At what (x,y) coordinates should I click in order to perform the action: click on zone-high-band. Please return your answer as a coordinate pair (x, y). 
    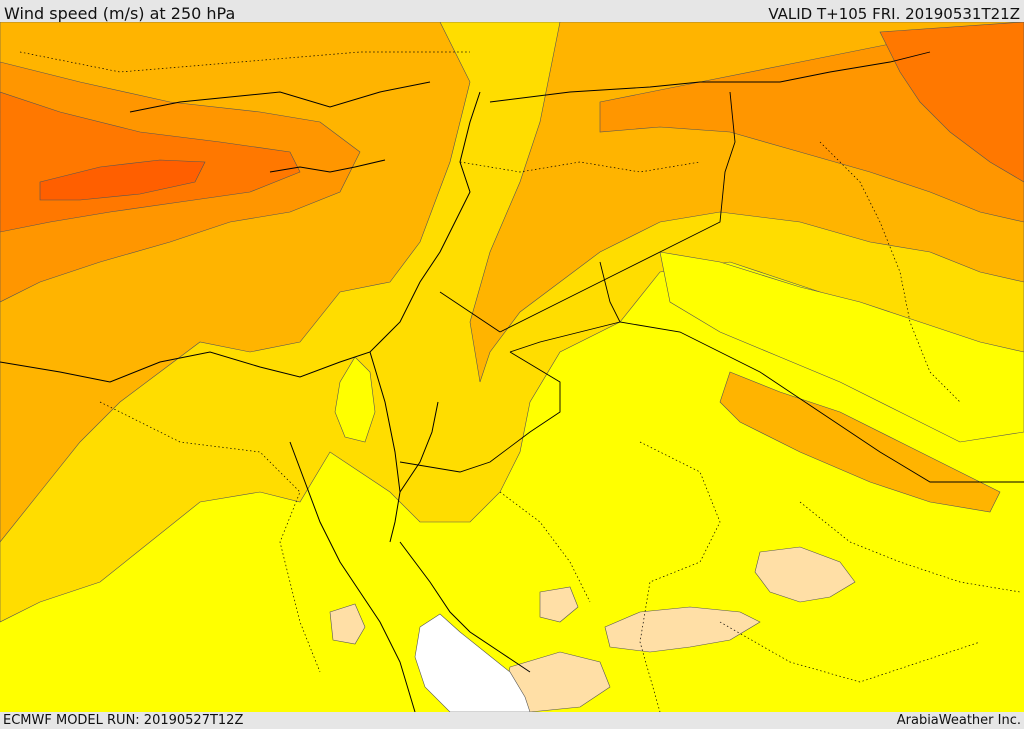
    Looking at the image, I should click on (860, 442).